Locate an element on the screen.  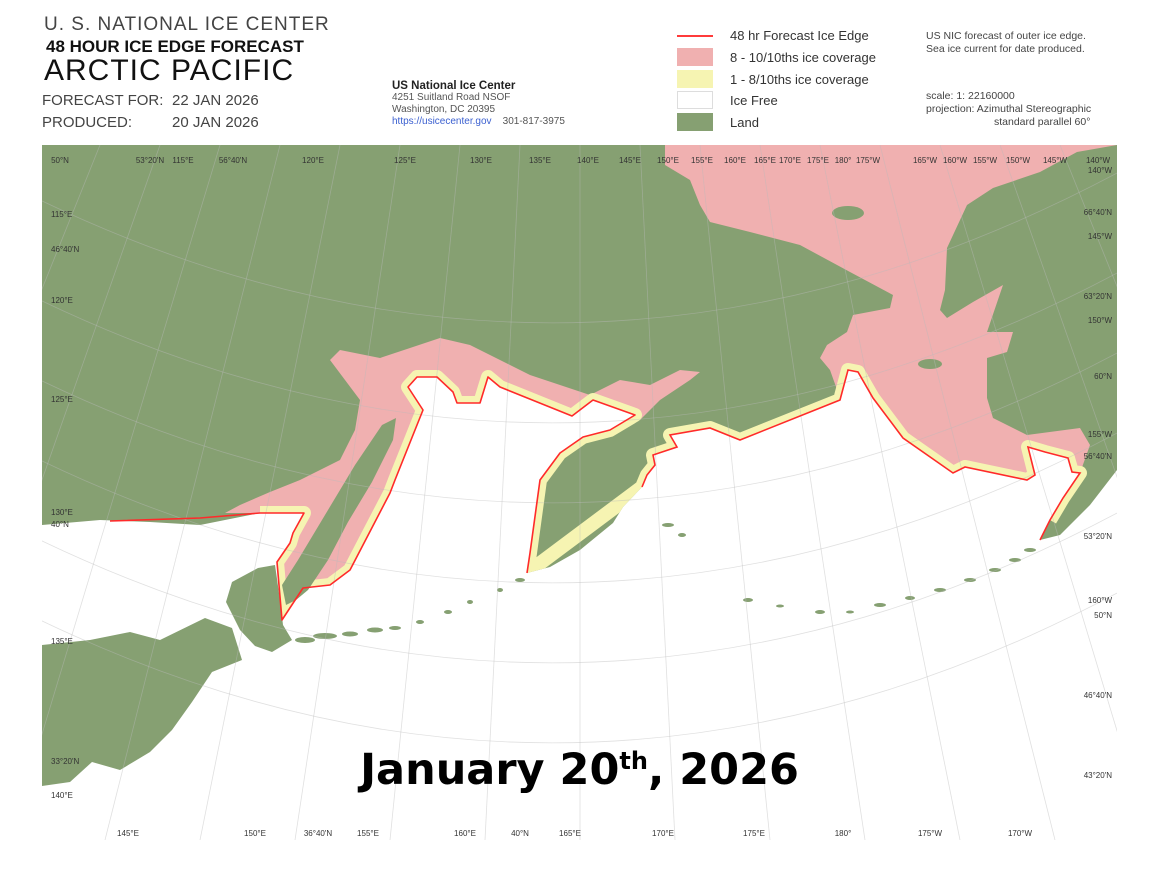
graticule-label-bottom: 155°E is located at coordinates (368, 833).